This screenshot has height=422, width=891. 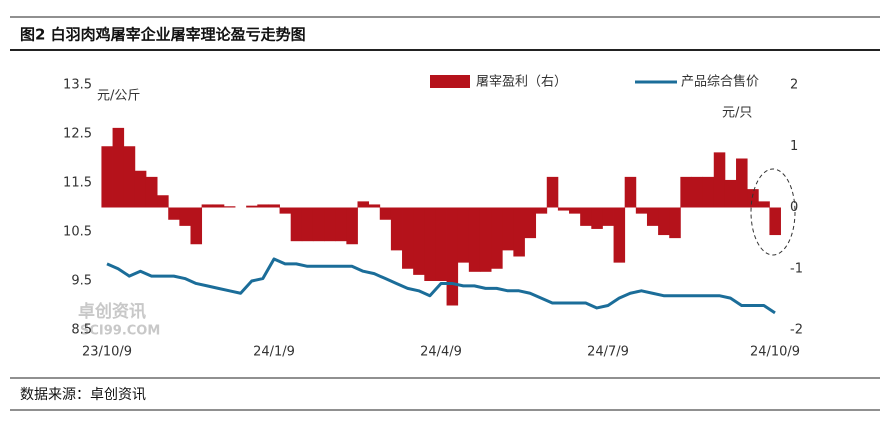 What do you see at coordinates (796, 330) in the screenshot?
I see `y2-tick-label: -2` at bounding box center [796, 330].